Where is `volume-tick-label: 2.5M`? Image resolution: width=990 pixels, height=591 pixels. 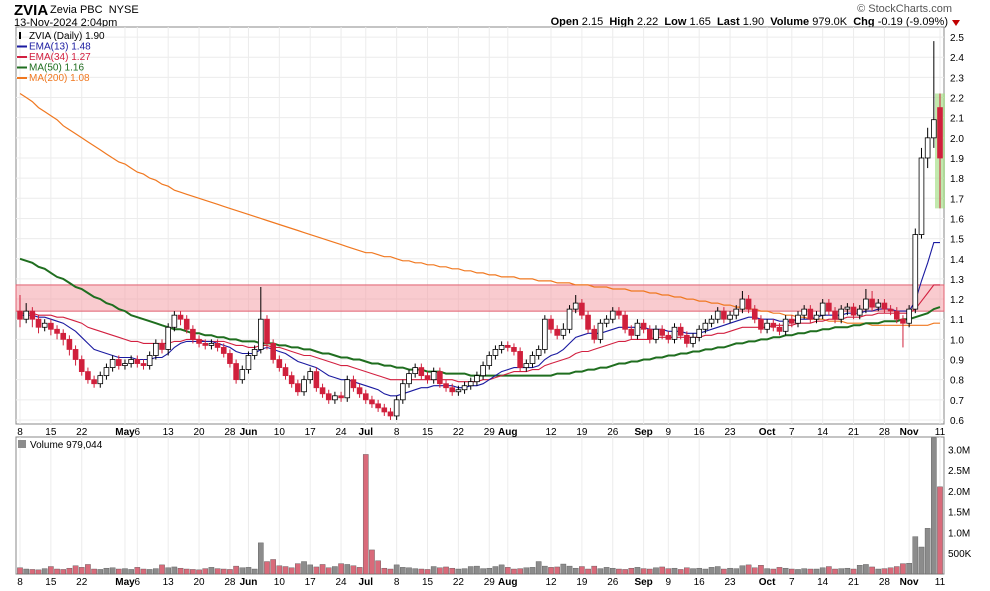 volume-tick-label: 2.5M is located at coordinates (959, 471).